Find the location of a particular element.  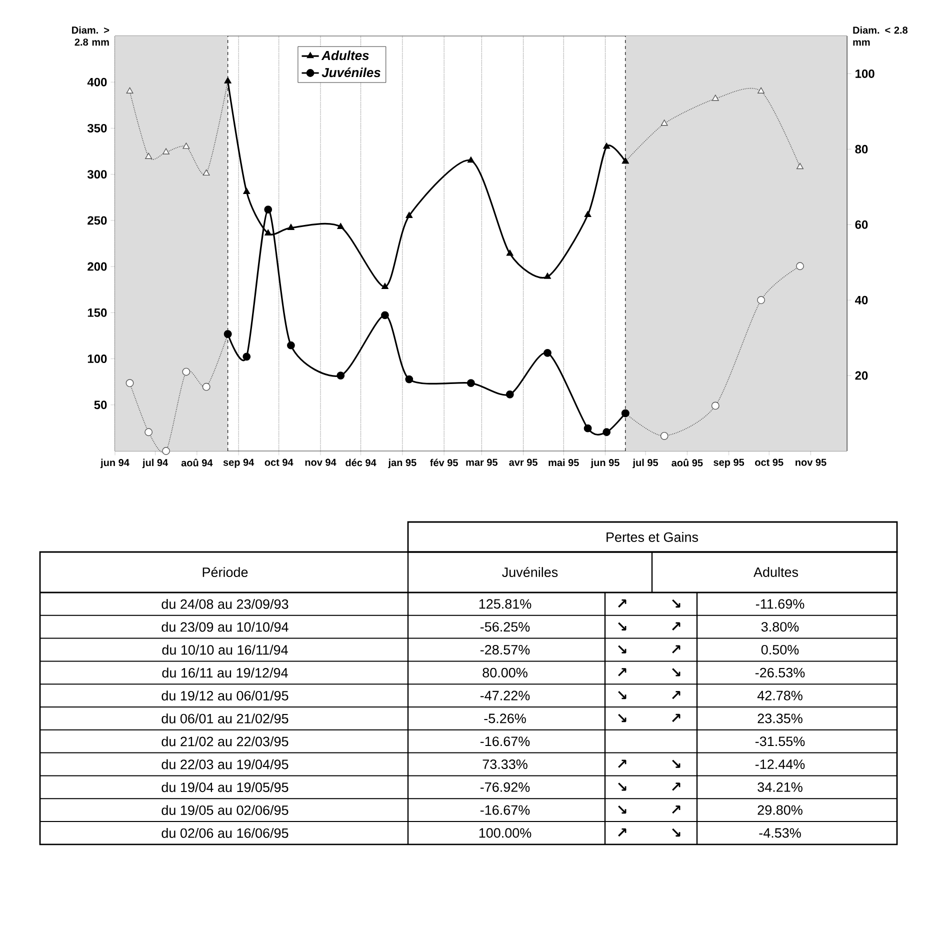

text: du 06/01 au 21/02/95 is located at coordinates (225, 718).